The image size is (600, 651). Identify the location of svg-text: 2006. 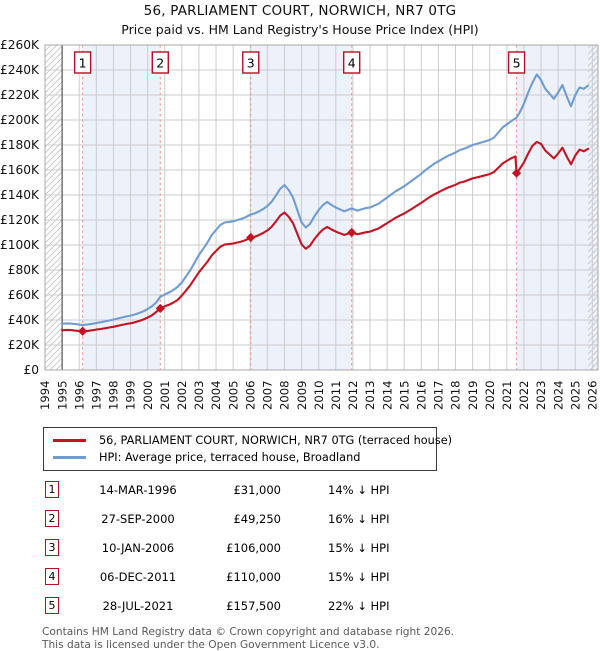
(250, 395).